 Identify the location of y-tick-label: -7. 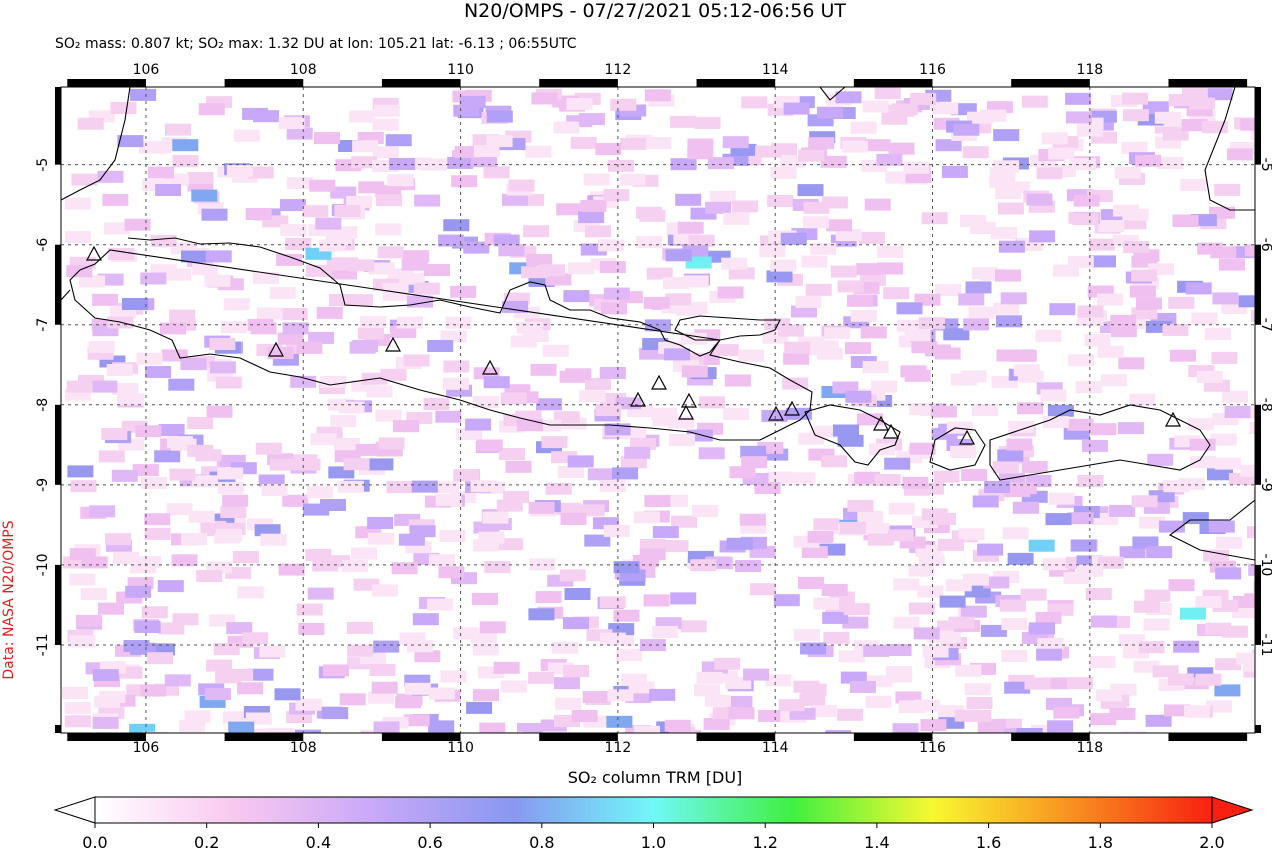
(1265, 325).